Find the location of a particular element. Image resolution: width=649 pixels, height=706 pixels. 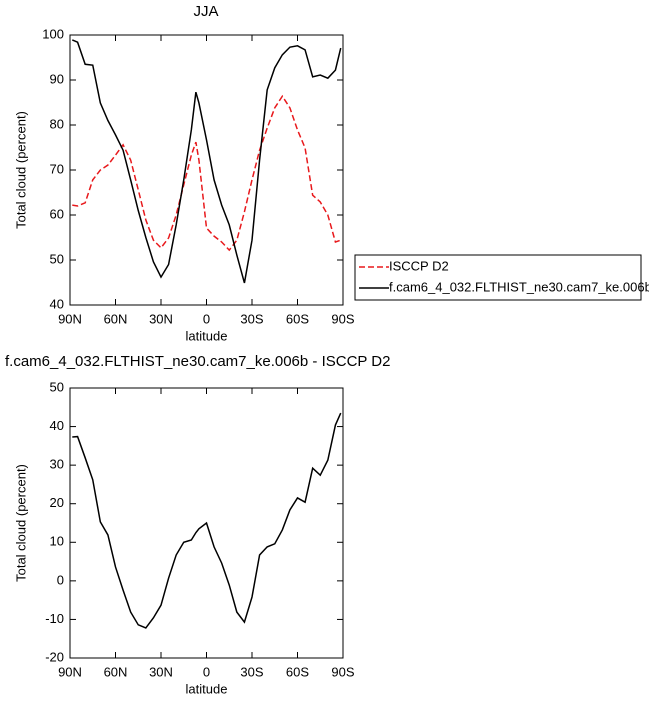

legend-label: f.cam6_4_032.FLTHIST_ne30.cam7_ke.006b is located at coordinates (519, 286).